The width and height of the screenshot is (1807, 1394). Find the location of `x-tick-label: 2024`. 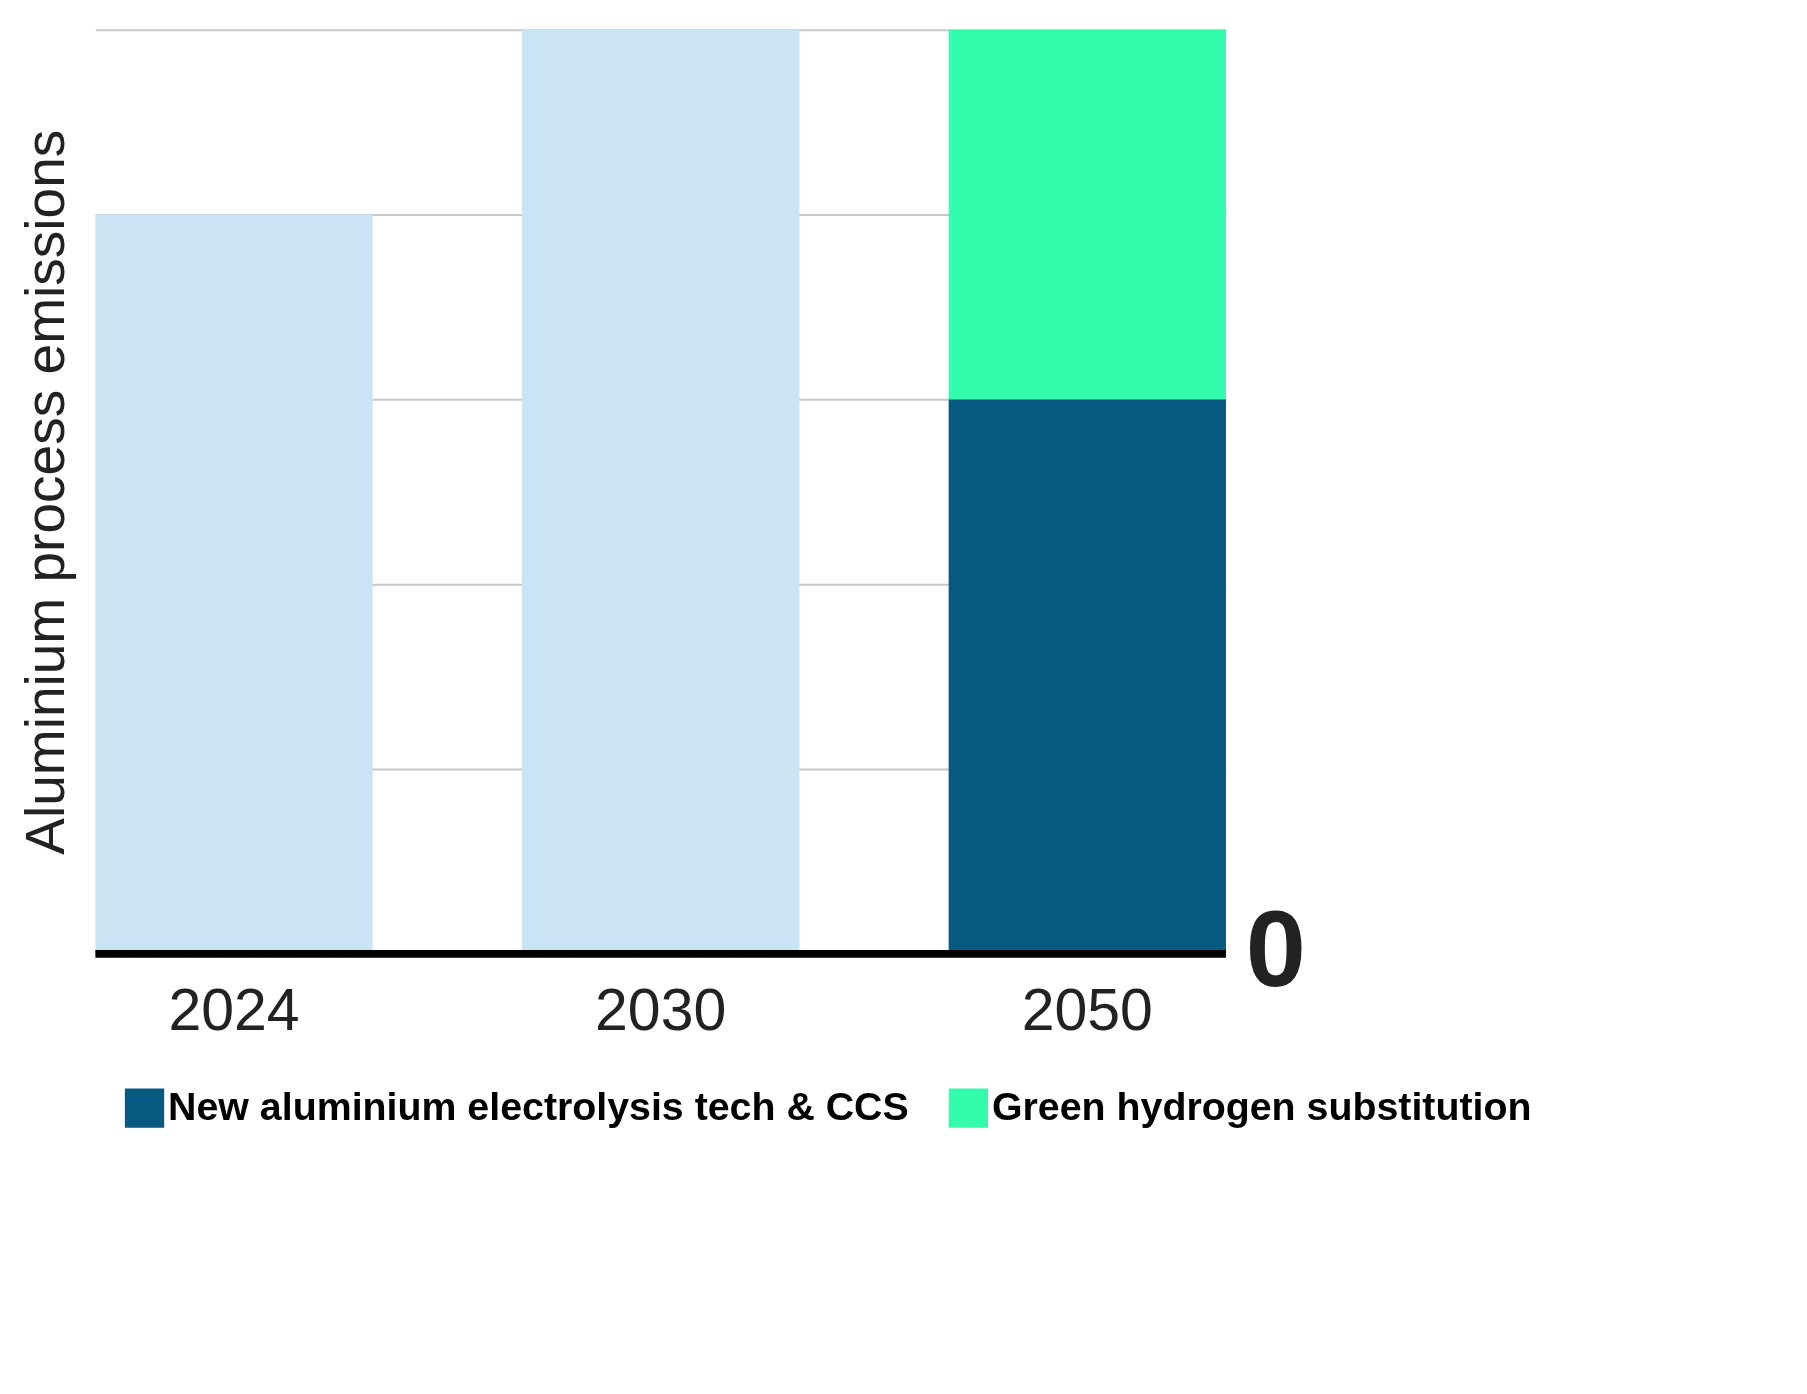

x-tick-label: 2024 is located at coordinates (234, 1010).